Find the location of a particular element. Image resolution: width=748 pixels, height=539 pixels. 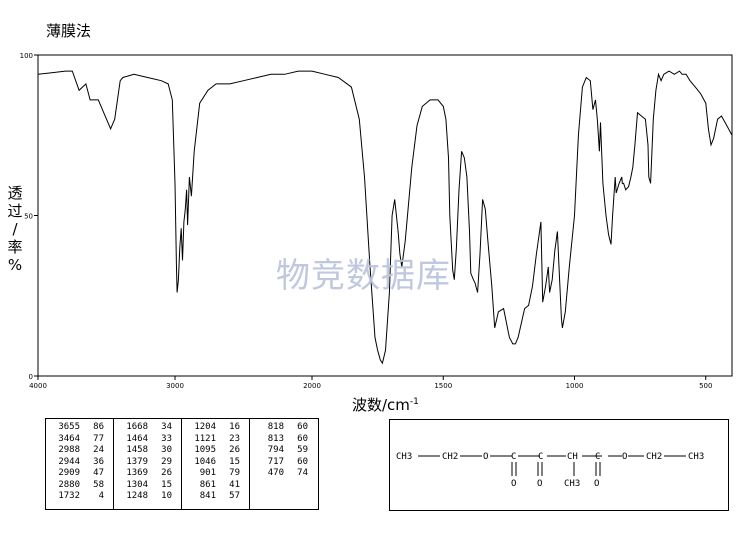

peak-row: 717 60 is located at coordinates (284, 463).